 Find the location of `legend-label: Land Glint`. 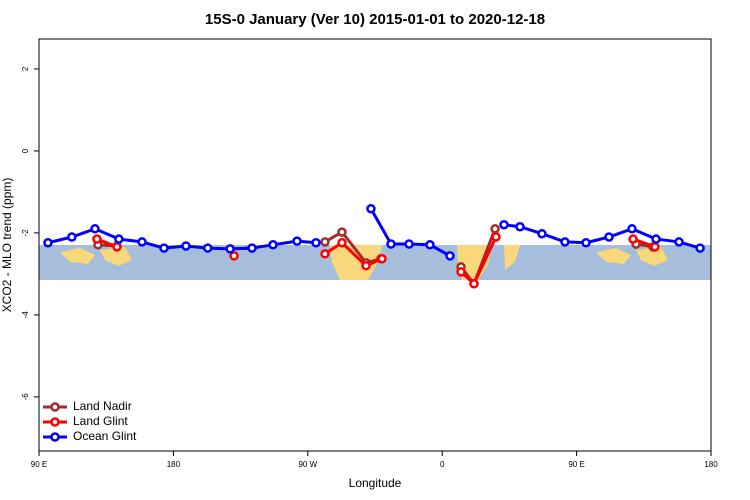

legend-label: Land Glint is located at coordinates (100, 421).